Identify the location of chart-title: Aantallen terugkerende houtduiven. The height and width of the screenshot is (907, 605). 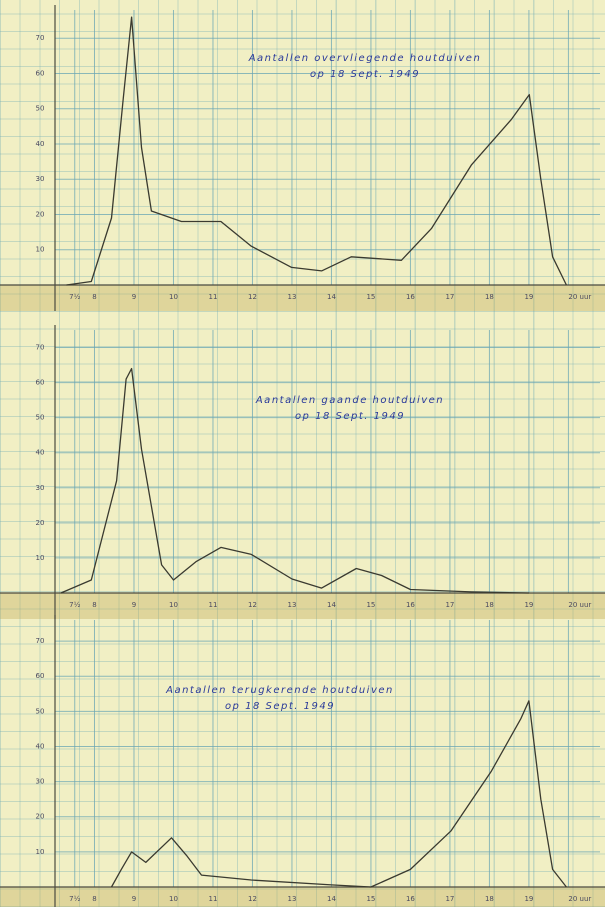
(279, 690).